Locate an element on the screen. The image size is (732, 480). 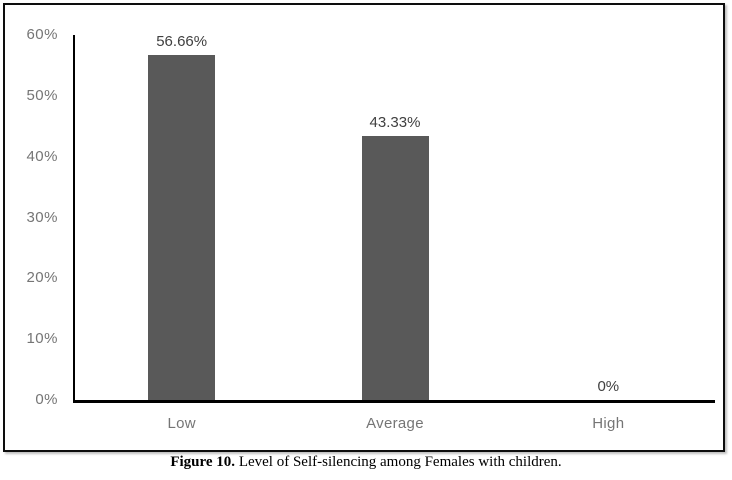
x-category-label: High is located at coordinates (608, 423).